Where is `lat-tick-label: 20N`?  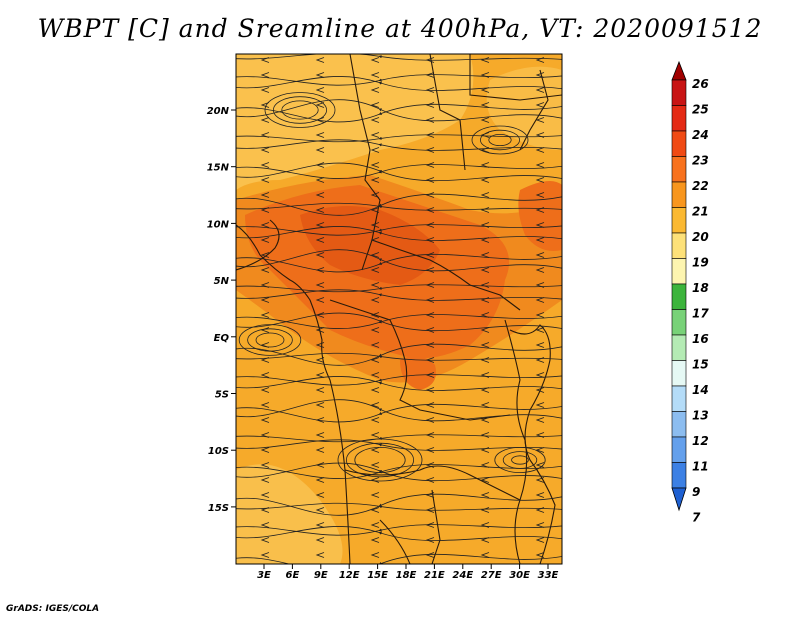 lat-tick-label: 20N is located at coordinates (218, 111).